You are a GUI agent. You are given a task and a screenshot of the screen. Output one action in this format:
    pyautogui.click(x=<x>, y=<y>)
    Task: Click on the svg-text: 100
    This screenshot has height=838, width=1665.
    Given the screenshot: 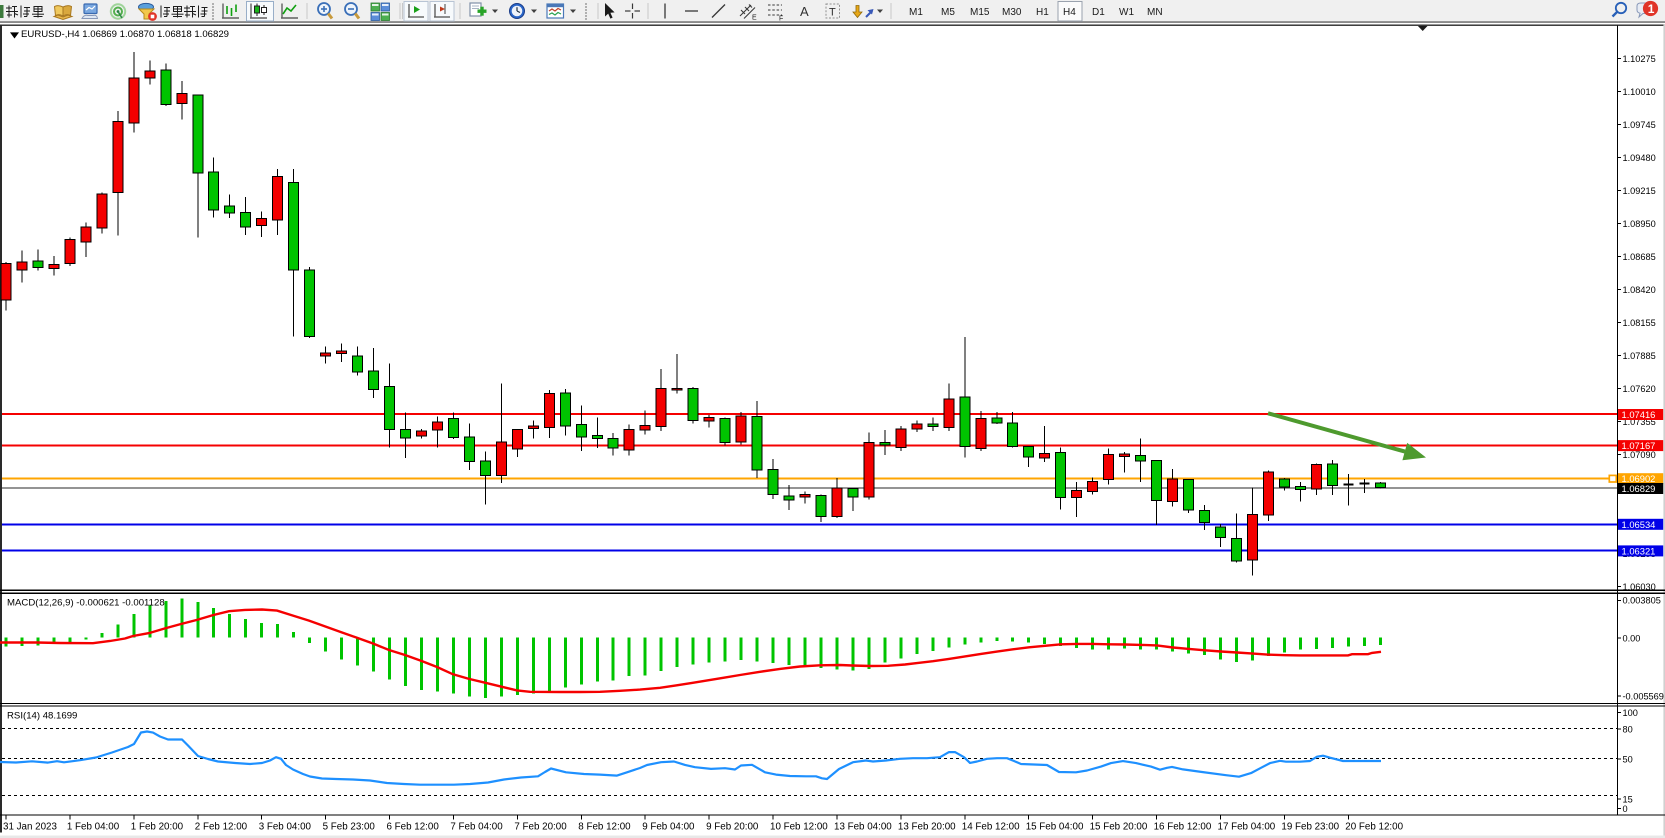 What is the action you would take?
    pyautogui.click(x=1630, y=713)
    